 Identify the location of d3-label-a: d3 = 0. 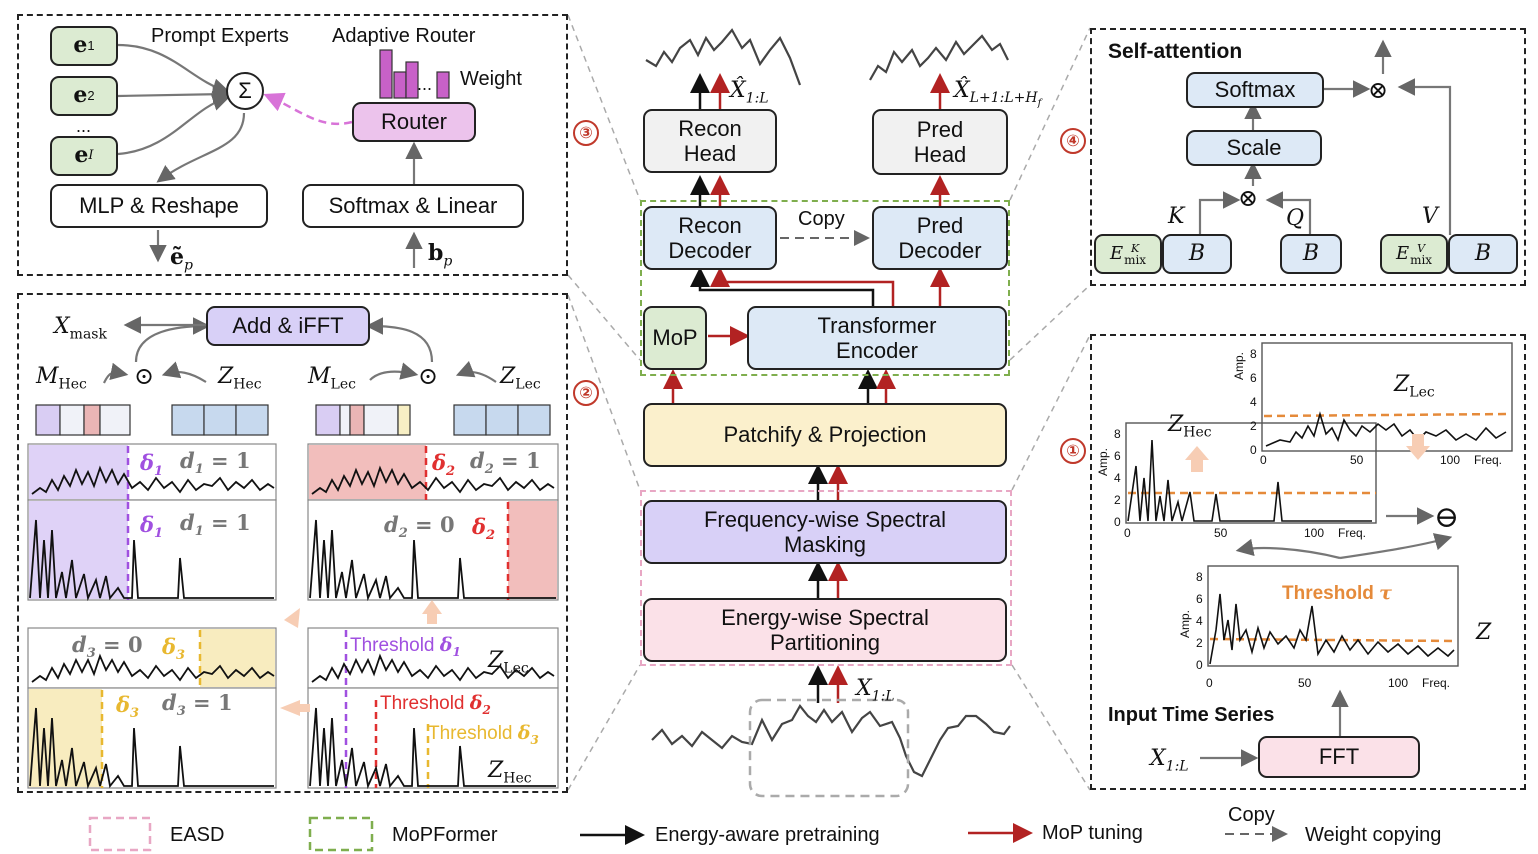
(107, 647).